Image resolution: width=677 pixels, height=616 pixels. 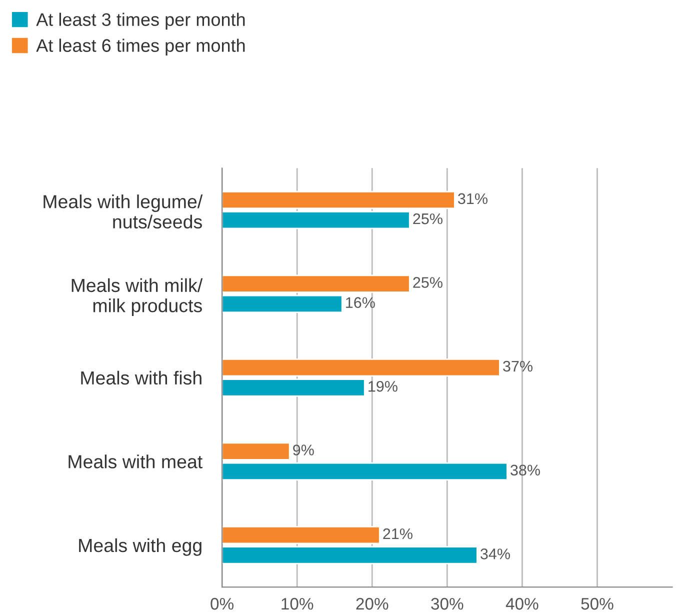 What do you see at coordinates (397, 534) in the screenshot?
I see `data-label: 21%` at bounding box center [397, 534].